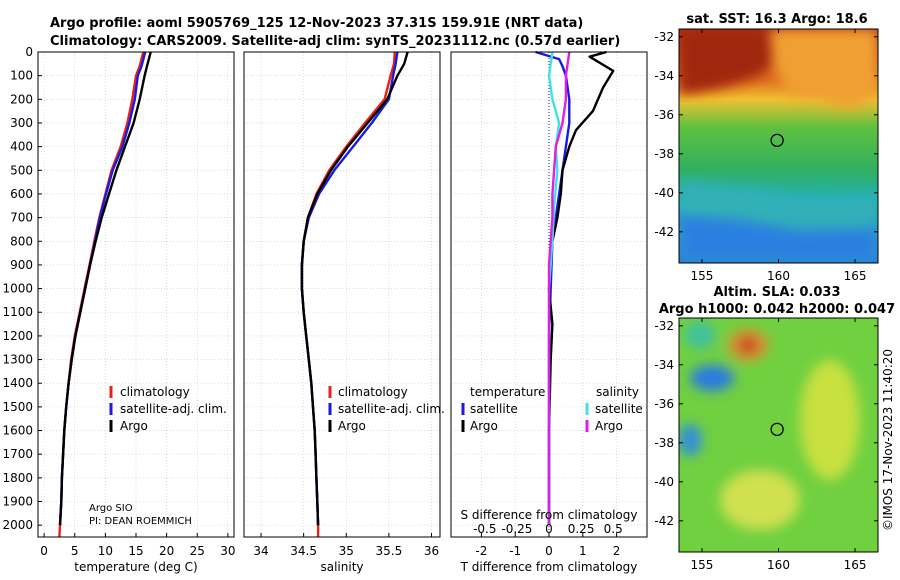  I want to click on y-tick-label: 2000, so click(17, 525).